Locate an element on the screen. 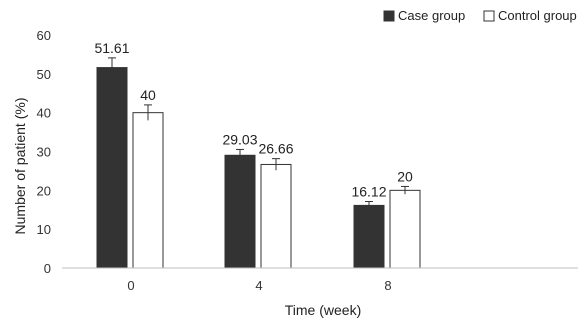 The image size is (587, 327). legend-swatch-case-group is located at coordinates (389, 16).